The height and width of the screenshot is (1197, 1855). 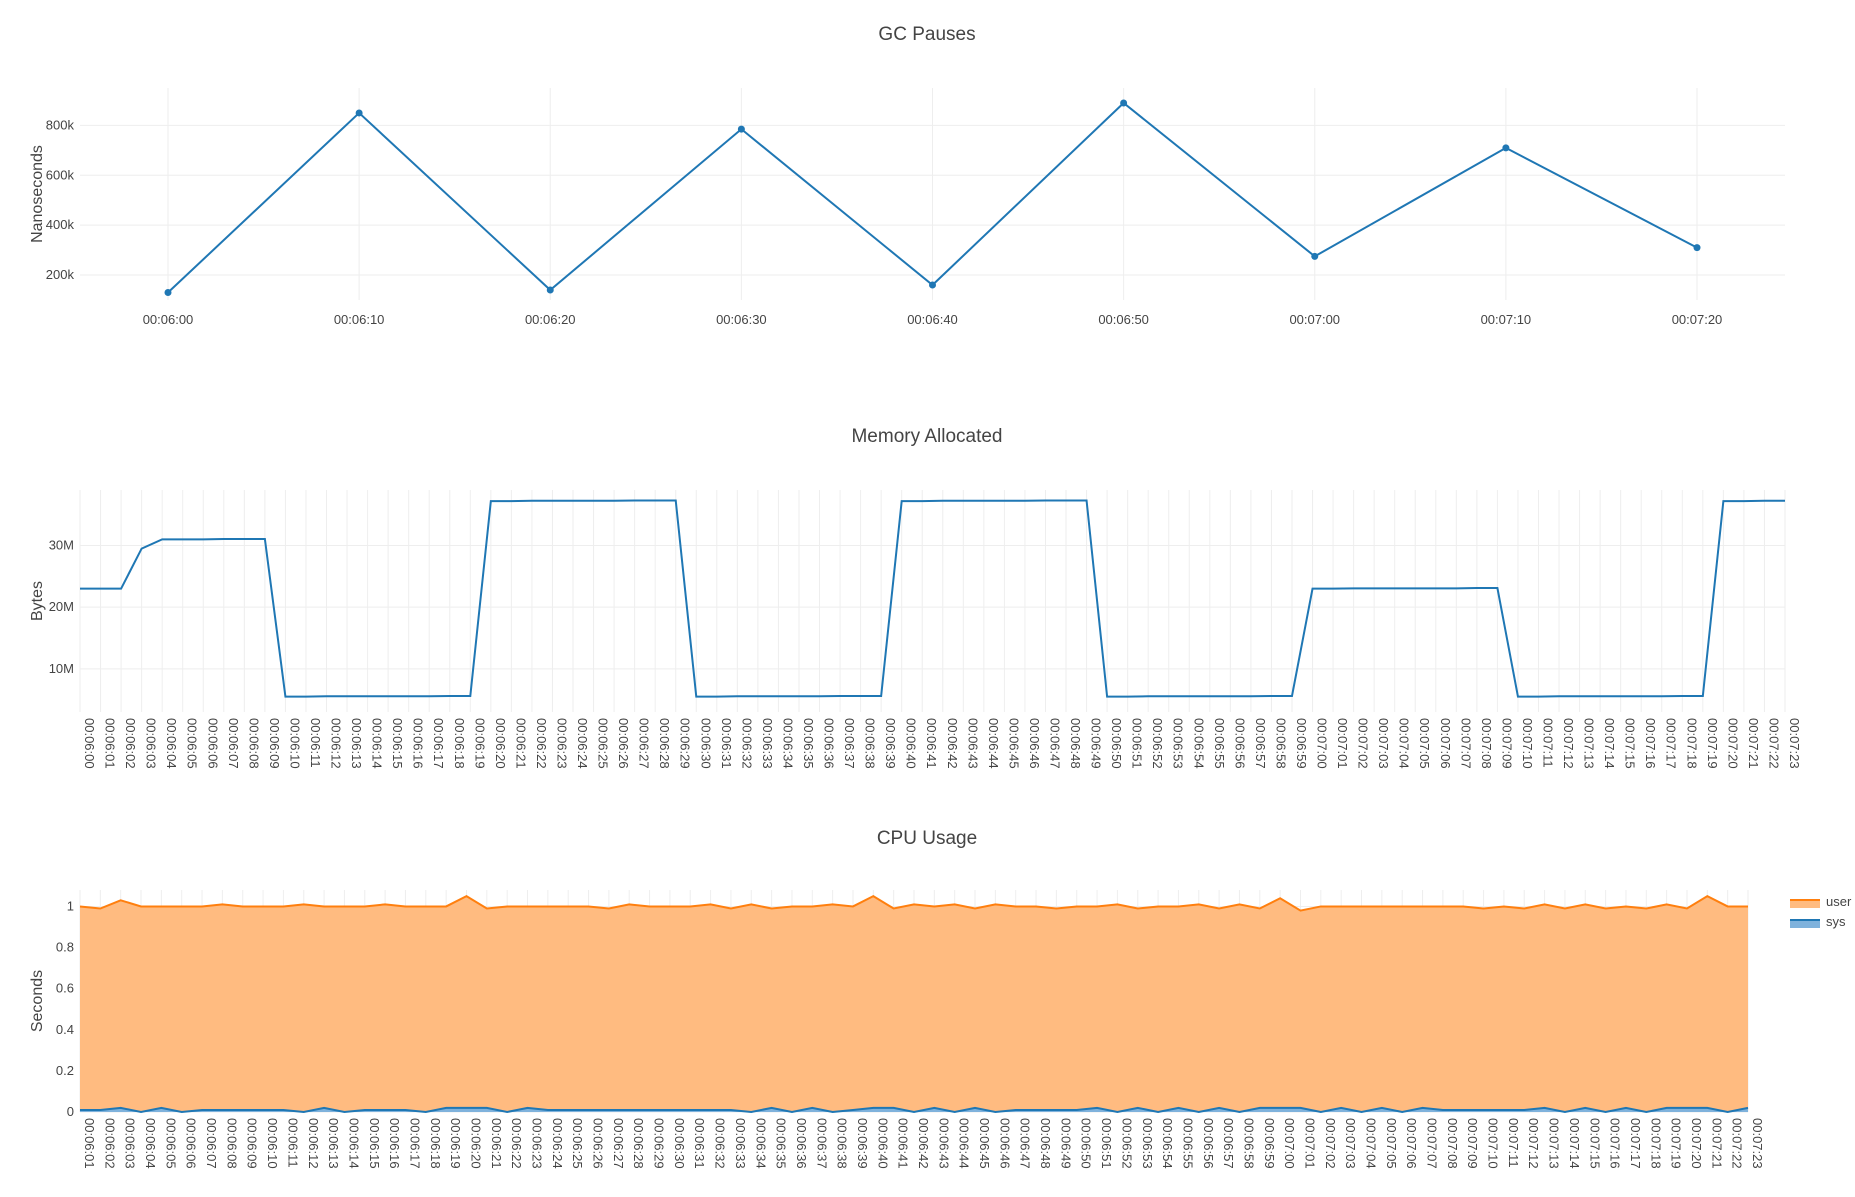 I want to click on x-tick-label: 00:06:33, so click(x=740, y=1143).